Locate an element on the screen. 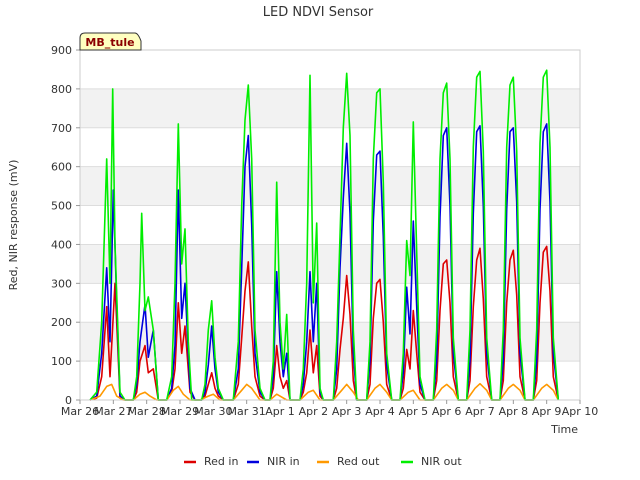 The image size is (640, 480). x-axis-label: Time is located at coordinates (564, 429).